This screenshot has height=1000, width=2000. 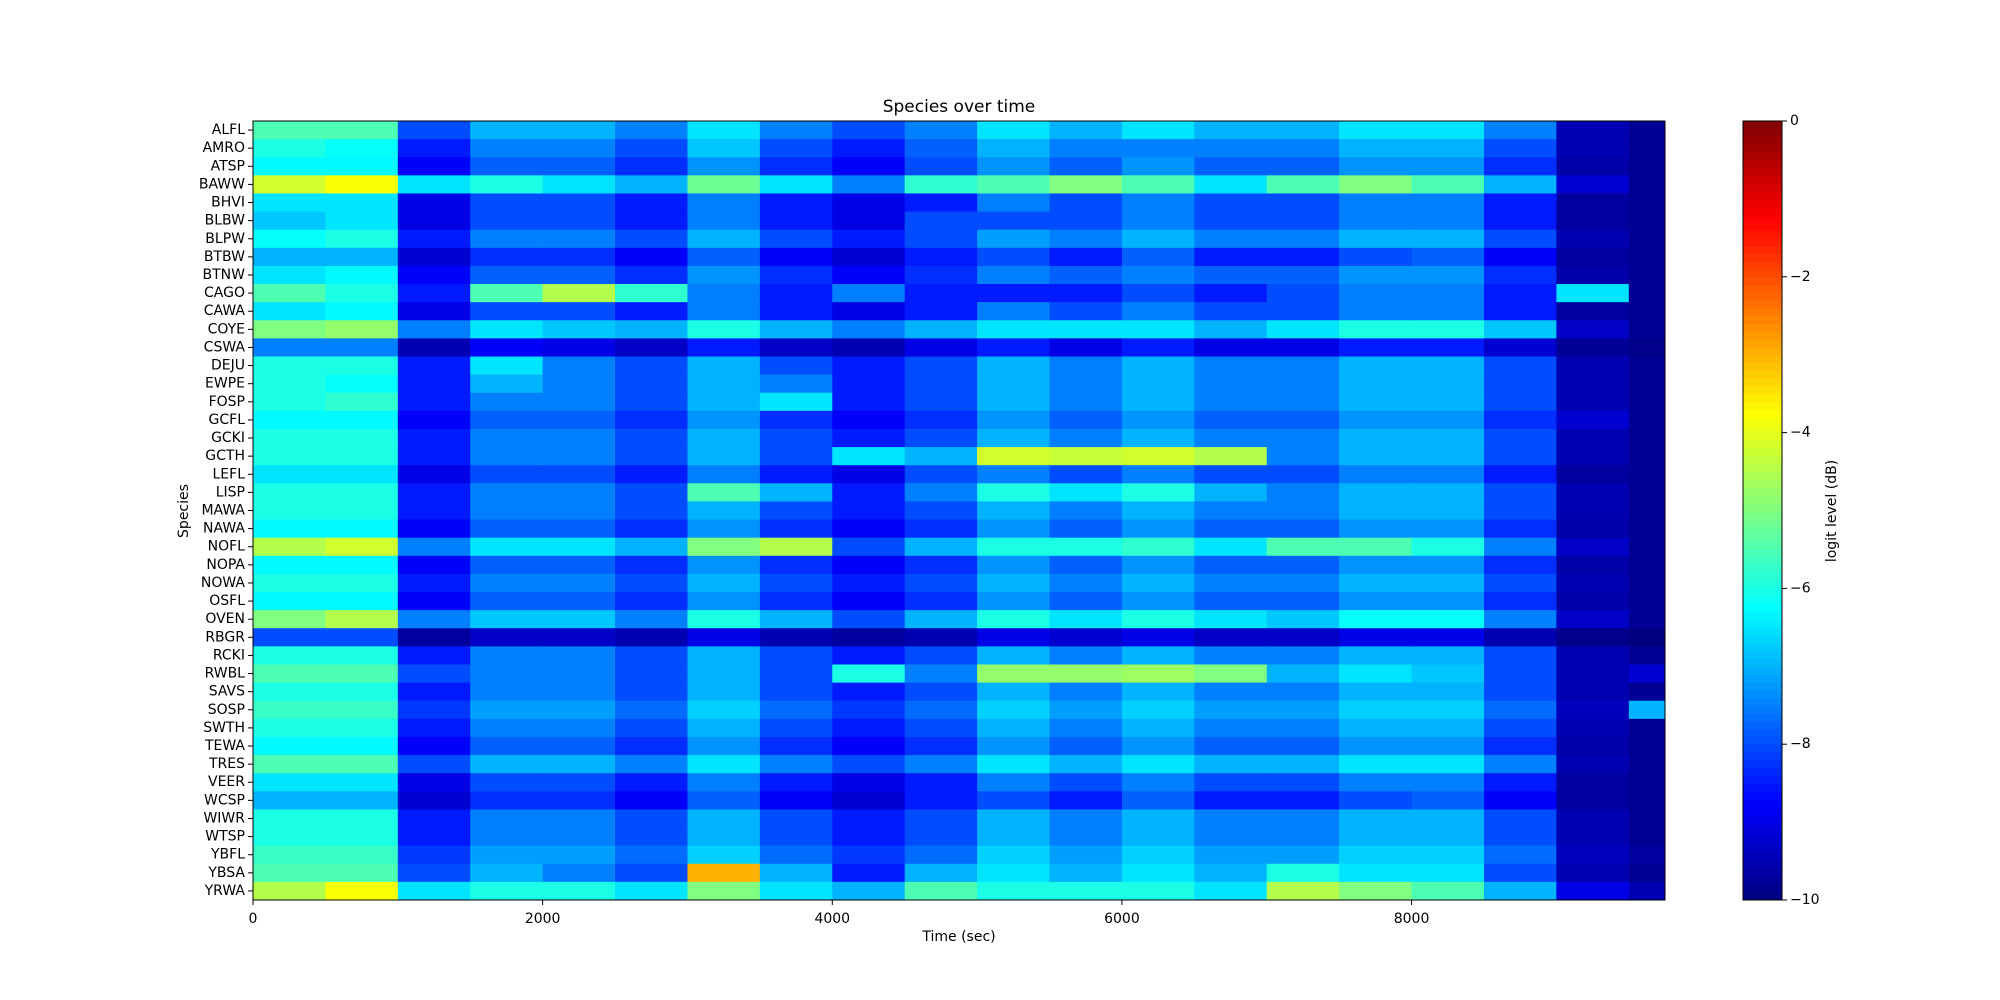 I want to click on y-tick-label: FOSP, so click(x=227, y=402).